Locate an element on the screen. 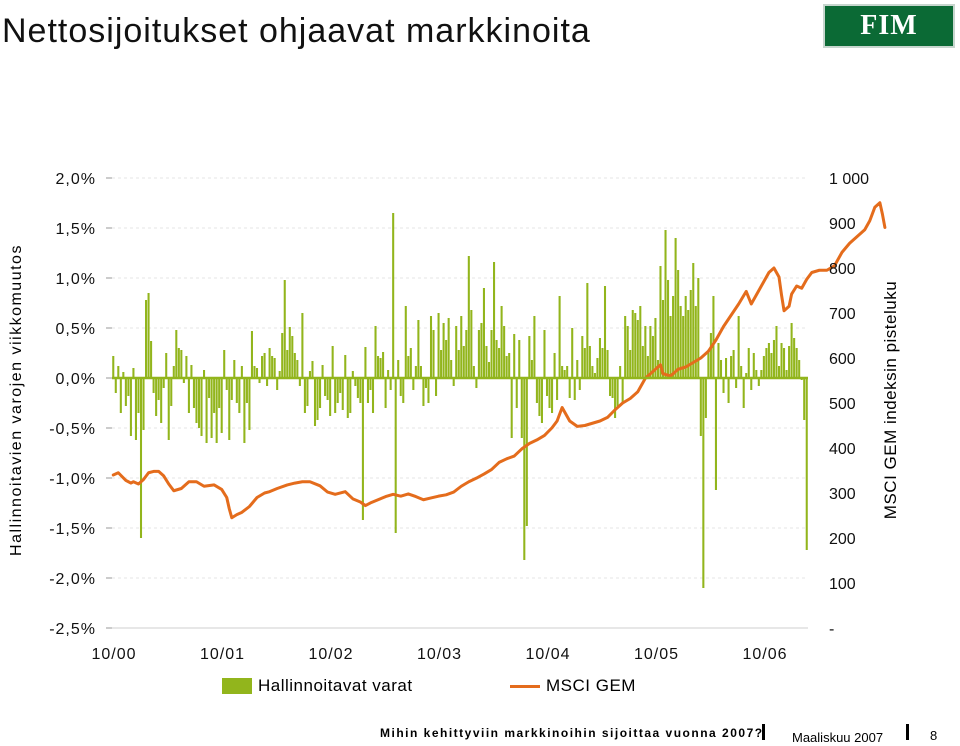  x-tick-label: 10/01 is located at coordinates (222, 654).